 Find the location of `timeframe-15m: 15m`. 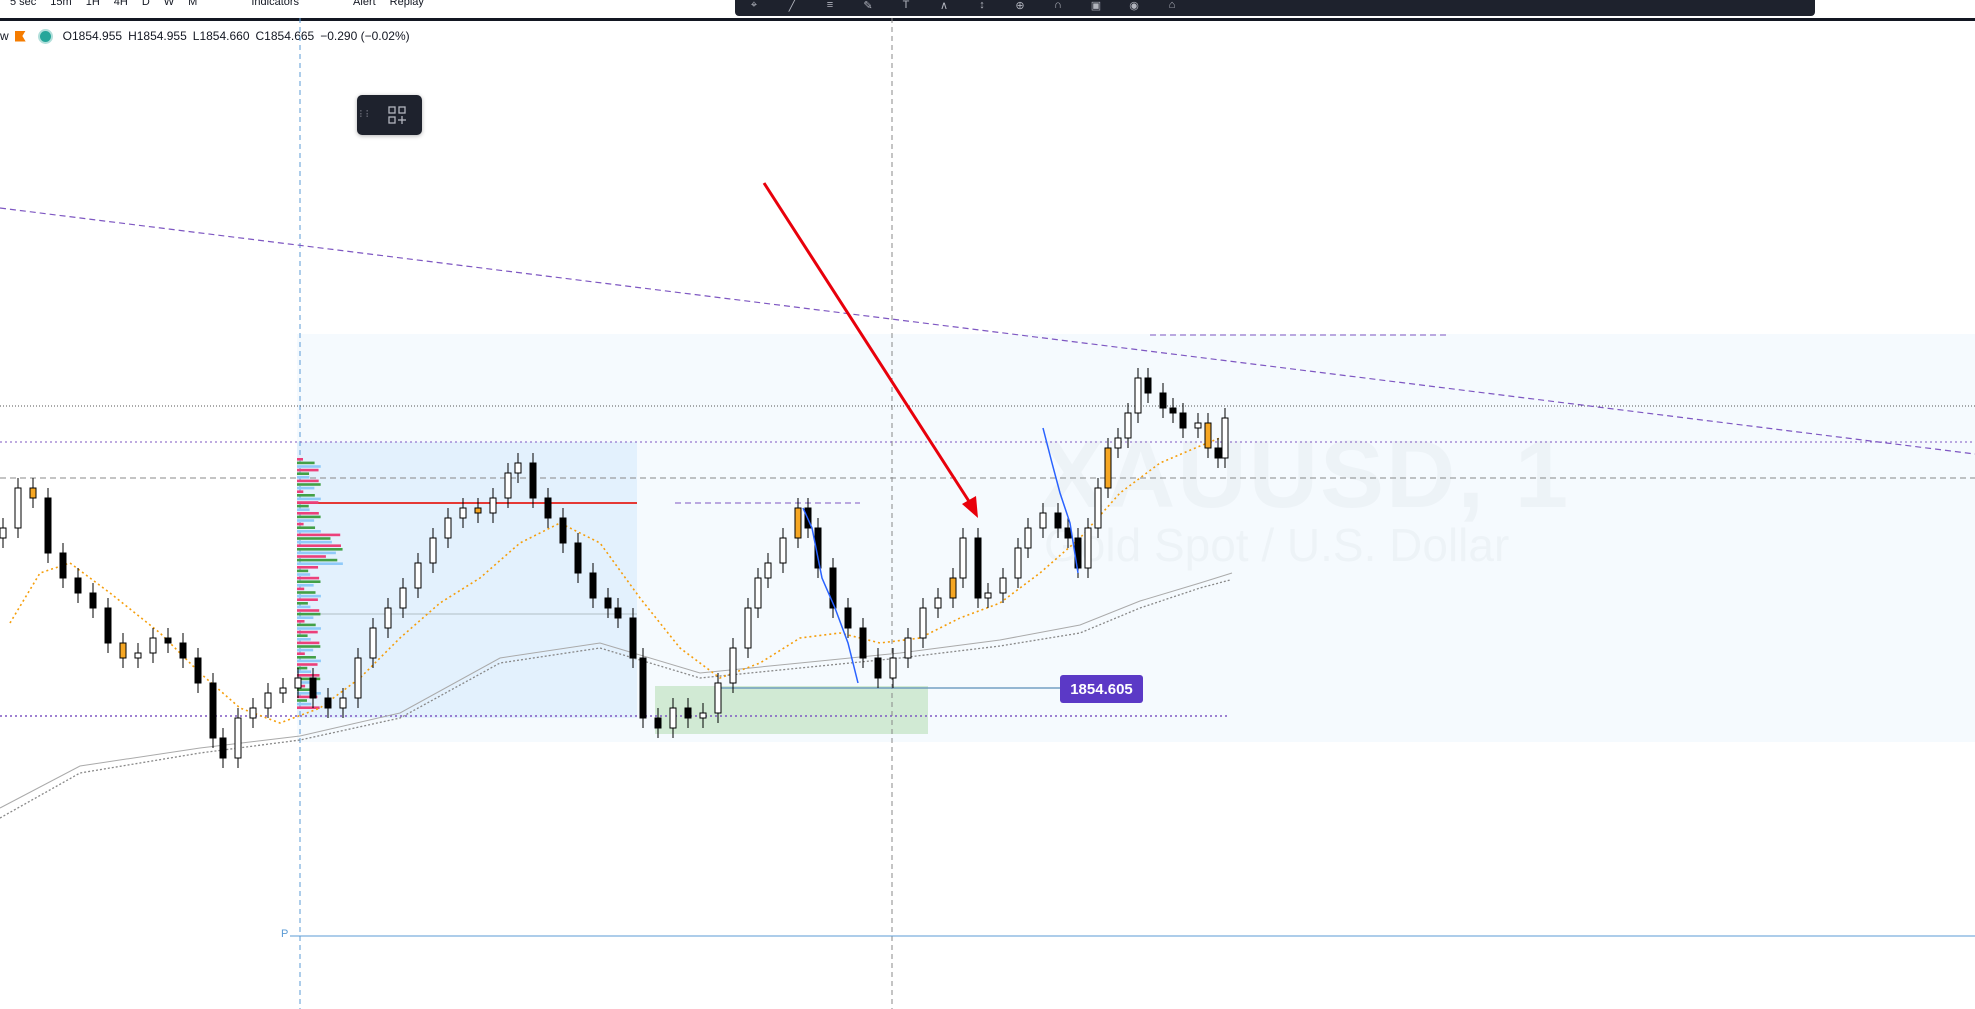

timeframe-15m: 15m is located at coordinates (60, 4).